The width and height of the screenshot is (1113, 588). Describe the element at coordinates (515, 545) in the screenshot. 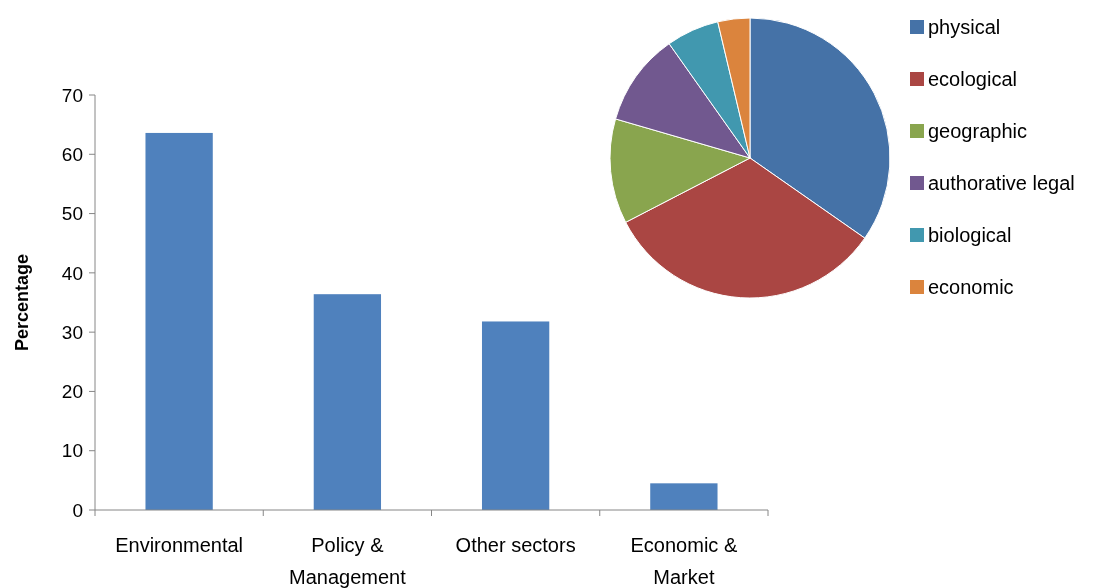

I see `x-tick-label: Other sectors` at that location.